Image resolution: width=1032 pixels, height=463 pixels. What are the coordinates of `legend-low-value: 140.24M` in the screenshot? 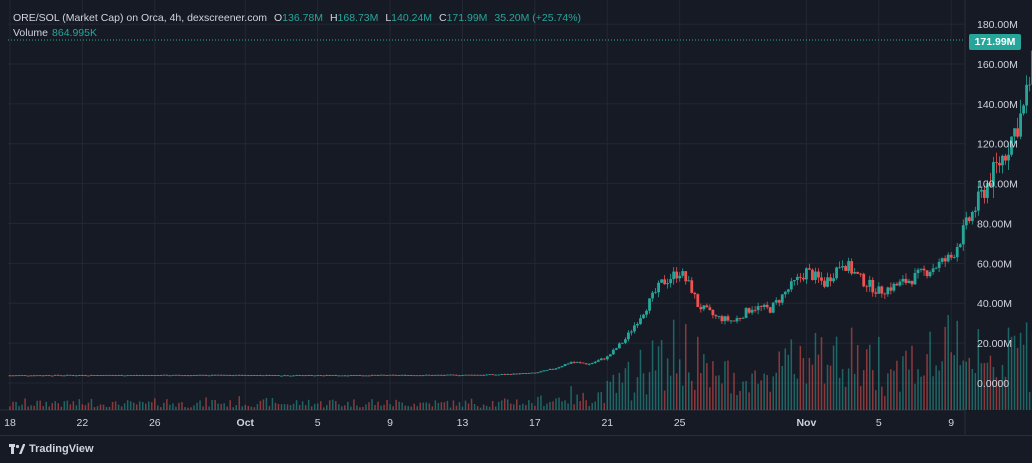 It's located at (412, 18).